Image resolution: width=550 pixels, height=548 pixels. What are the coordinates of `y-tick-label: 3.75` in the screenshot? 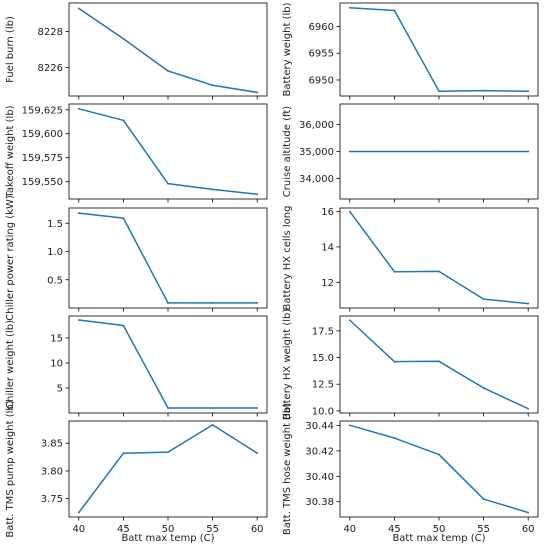 It's located at (52, 499).